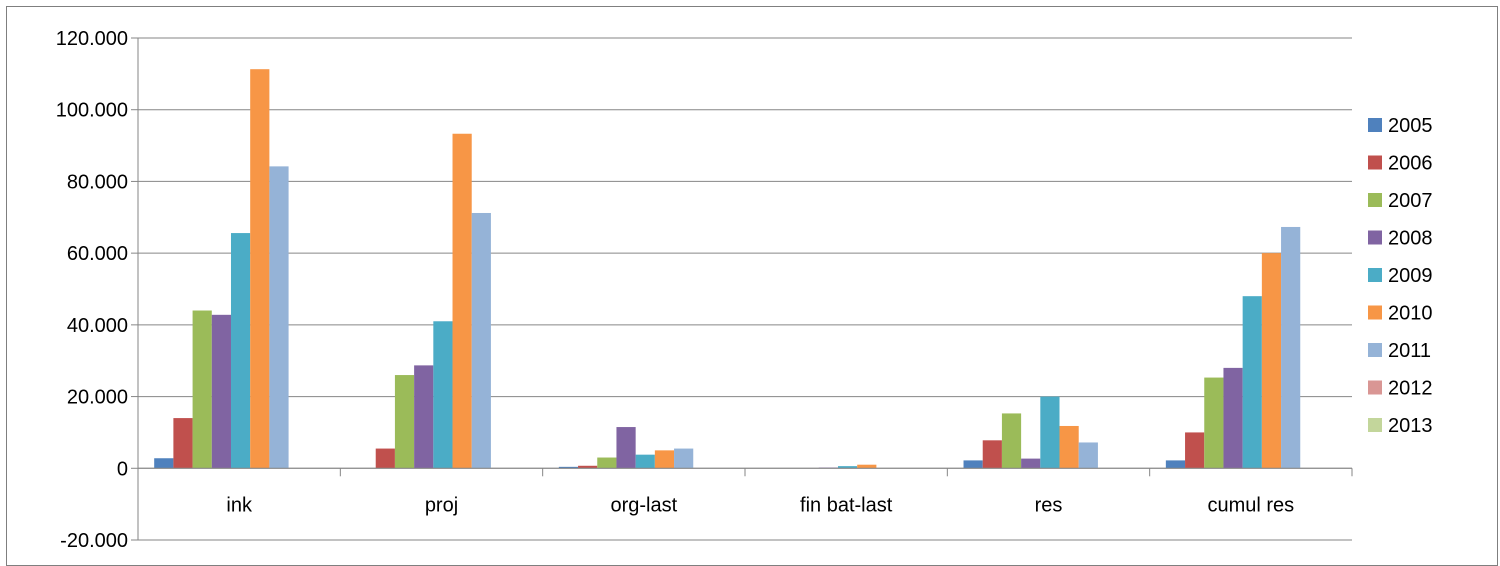 Image resolution: width=1500 pixels, height=566 pixels. Describe the element at coordinates (1375, 387) in the screenshot. I see `legend-swatch-2012` at that location.